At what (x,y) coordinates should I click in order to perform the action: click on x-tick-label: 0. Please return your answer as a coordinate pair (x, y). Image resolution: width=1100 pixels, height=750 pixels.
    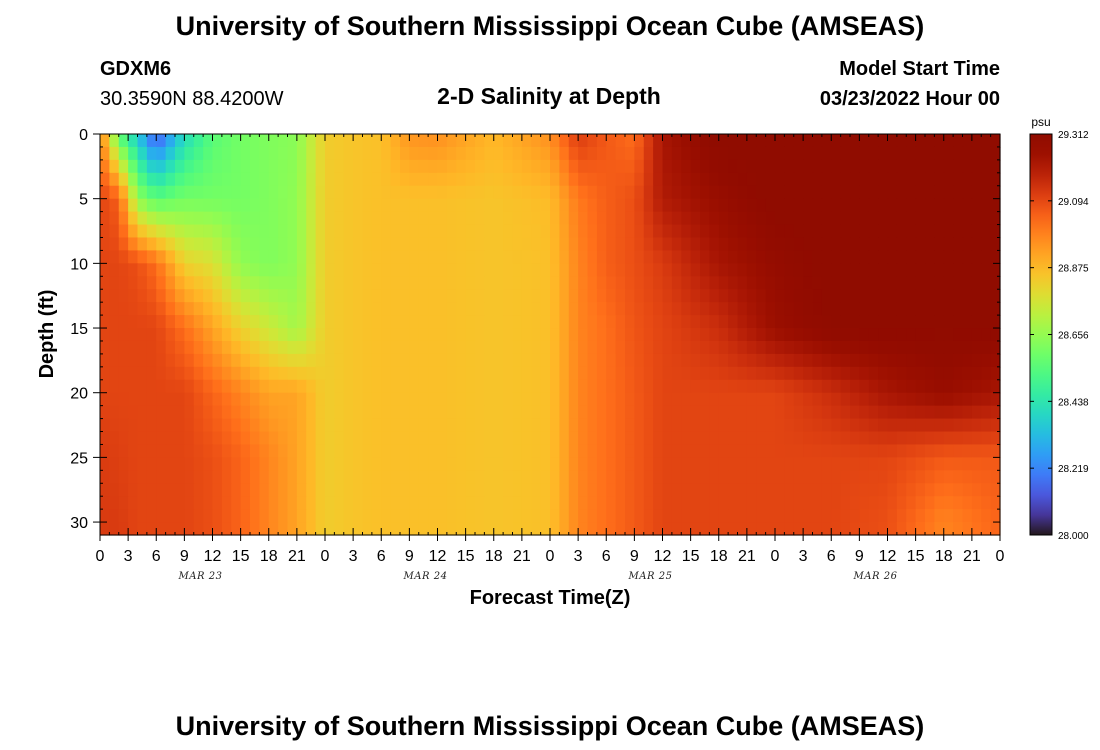
    Looking at the image, I should click on (1000, 556).